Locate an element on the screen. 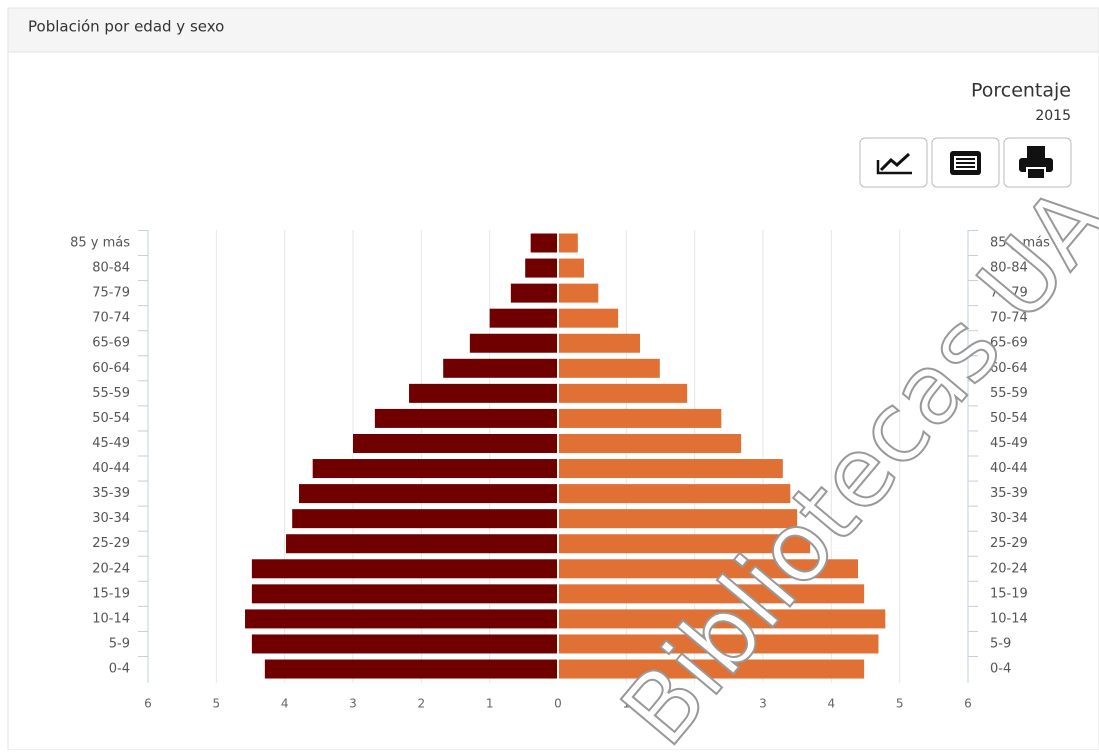 This screenshot has height=754, width=1099. panel-header is located at coordinates (553, 30).